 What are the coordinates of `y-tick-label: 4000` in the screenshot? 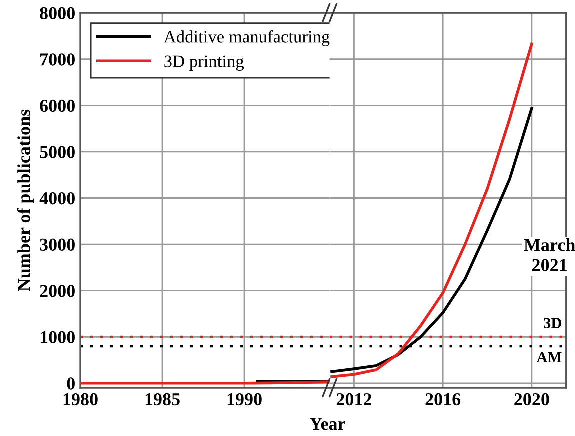 It's located at (57, 198).